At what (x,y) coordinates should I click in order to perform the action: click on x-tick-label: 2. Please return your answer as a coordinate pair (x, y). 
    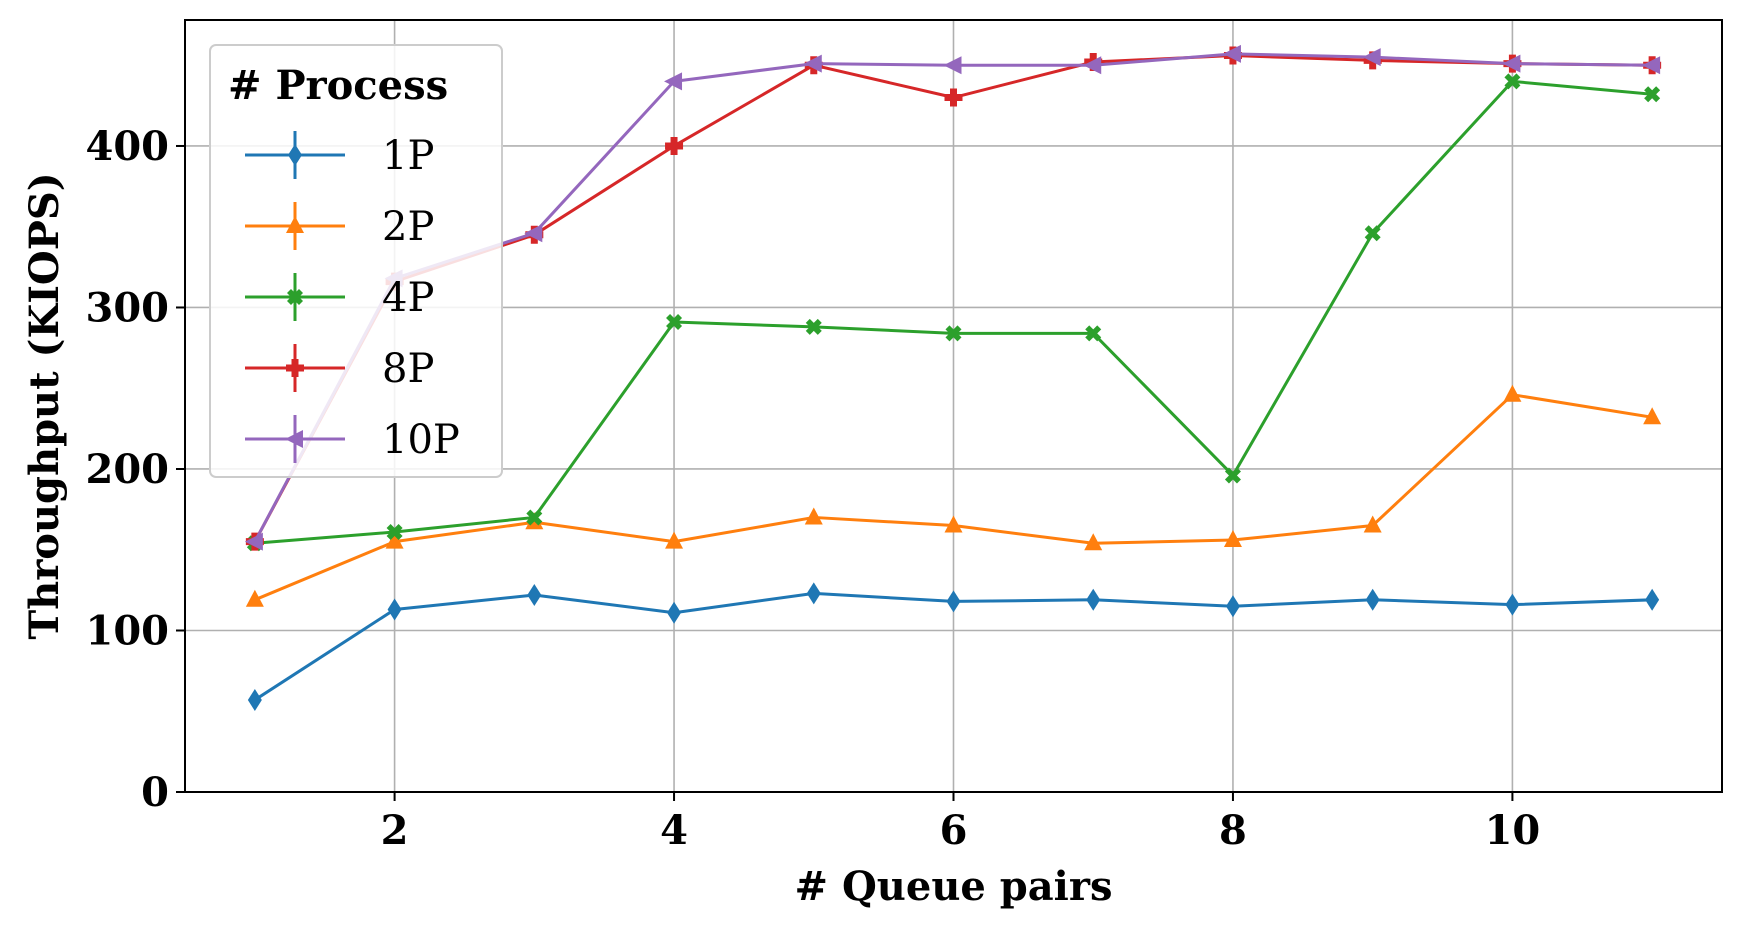
    Looking at the image, I should click on (395, 830).